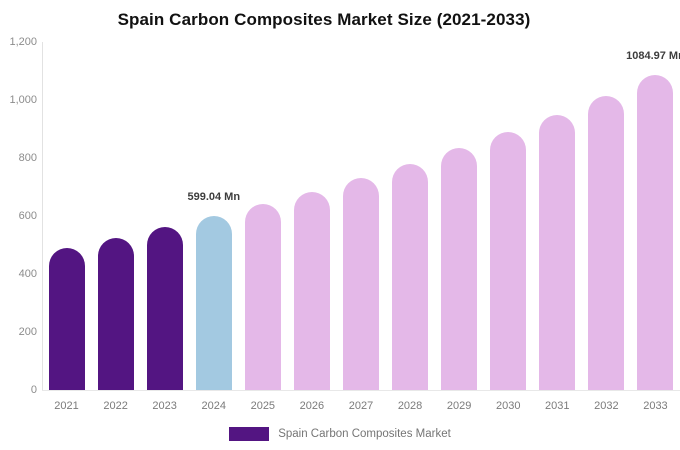 Image resolution: width=680 pixels, height=450 pixels. I want to click on x-axis-label-2024: 2024, so click(213, 406).